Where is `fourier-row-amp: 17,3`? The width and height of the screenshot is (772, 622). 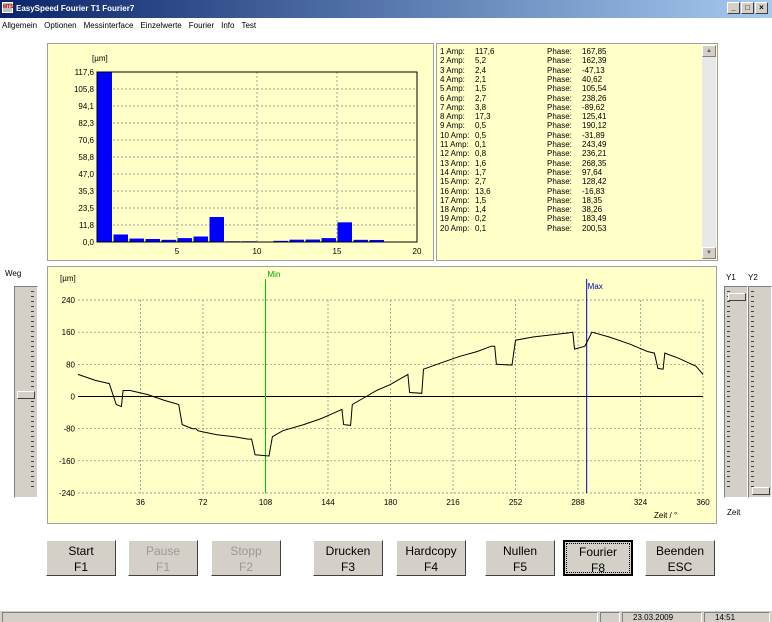
fourier-row-amp: 17,3 is located at coordinates (483, 117).